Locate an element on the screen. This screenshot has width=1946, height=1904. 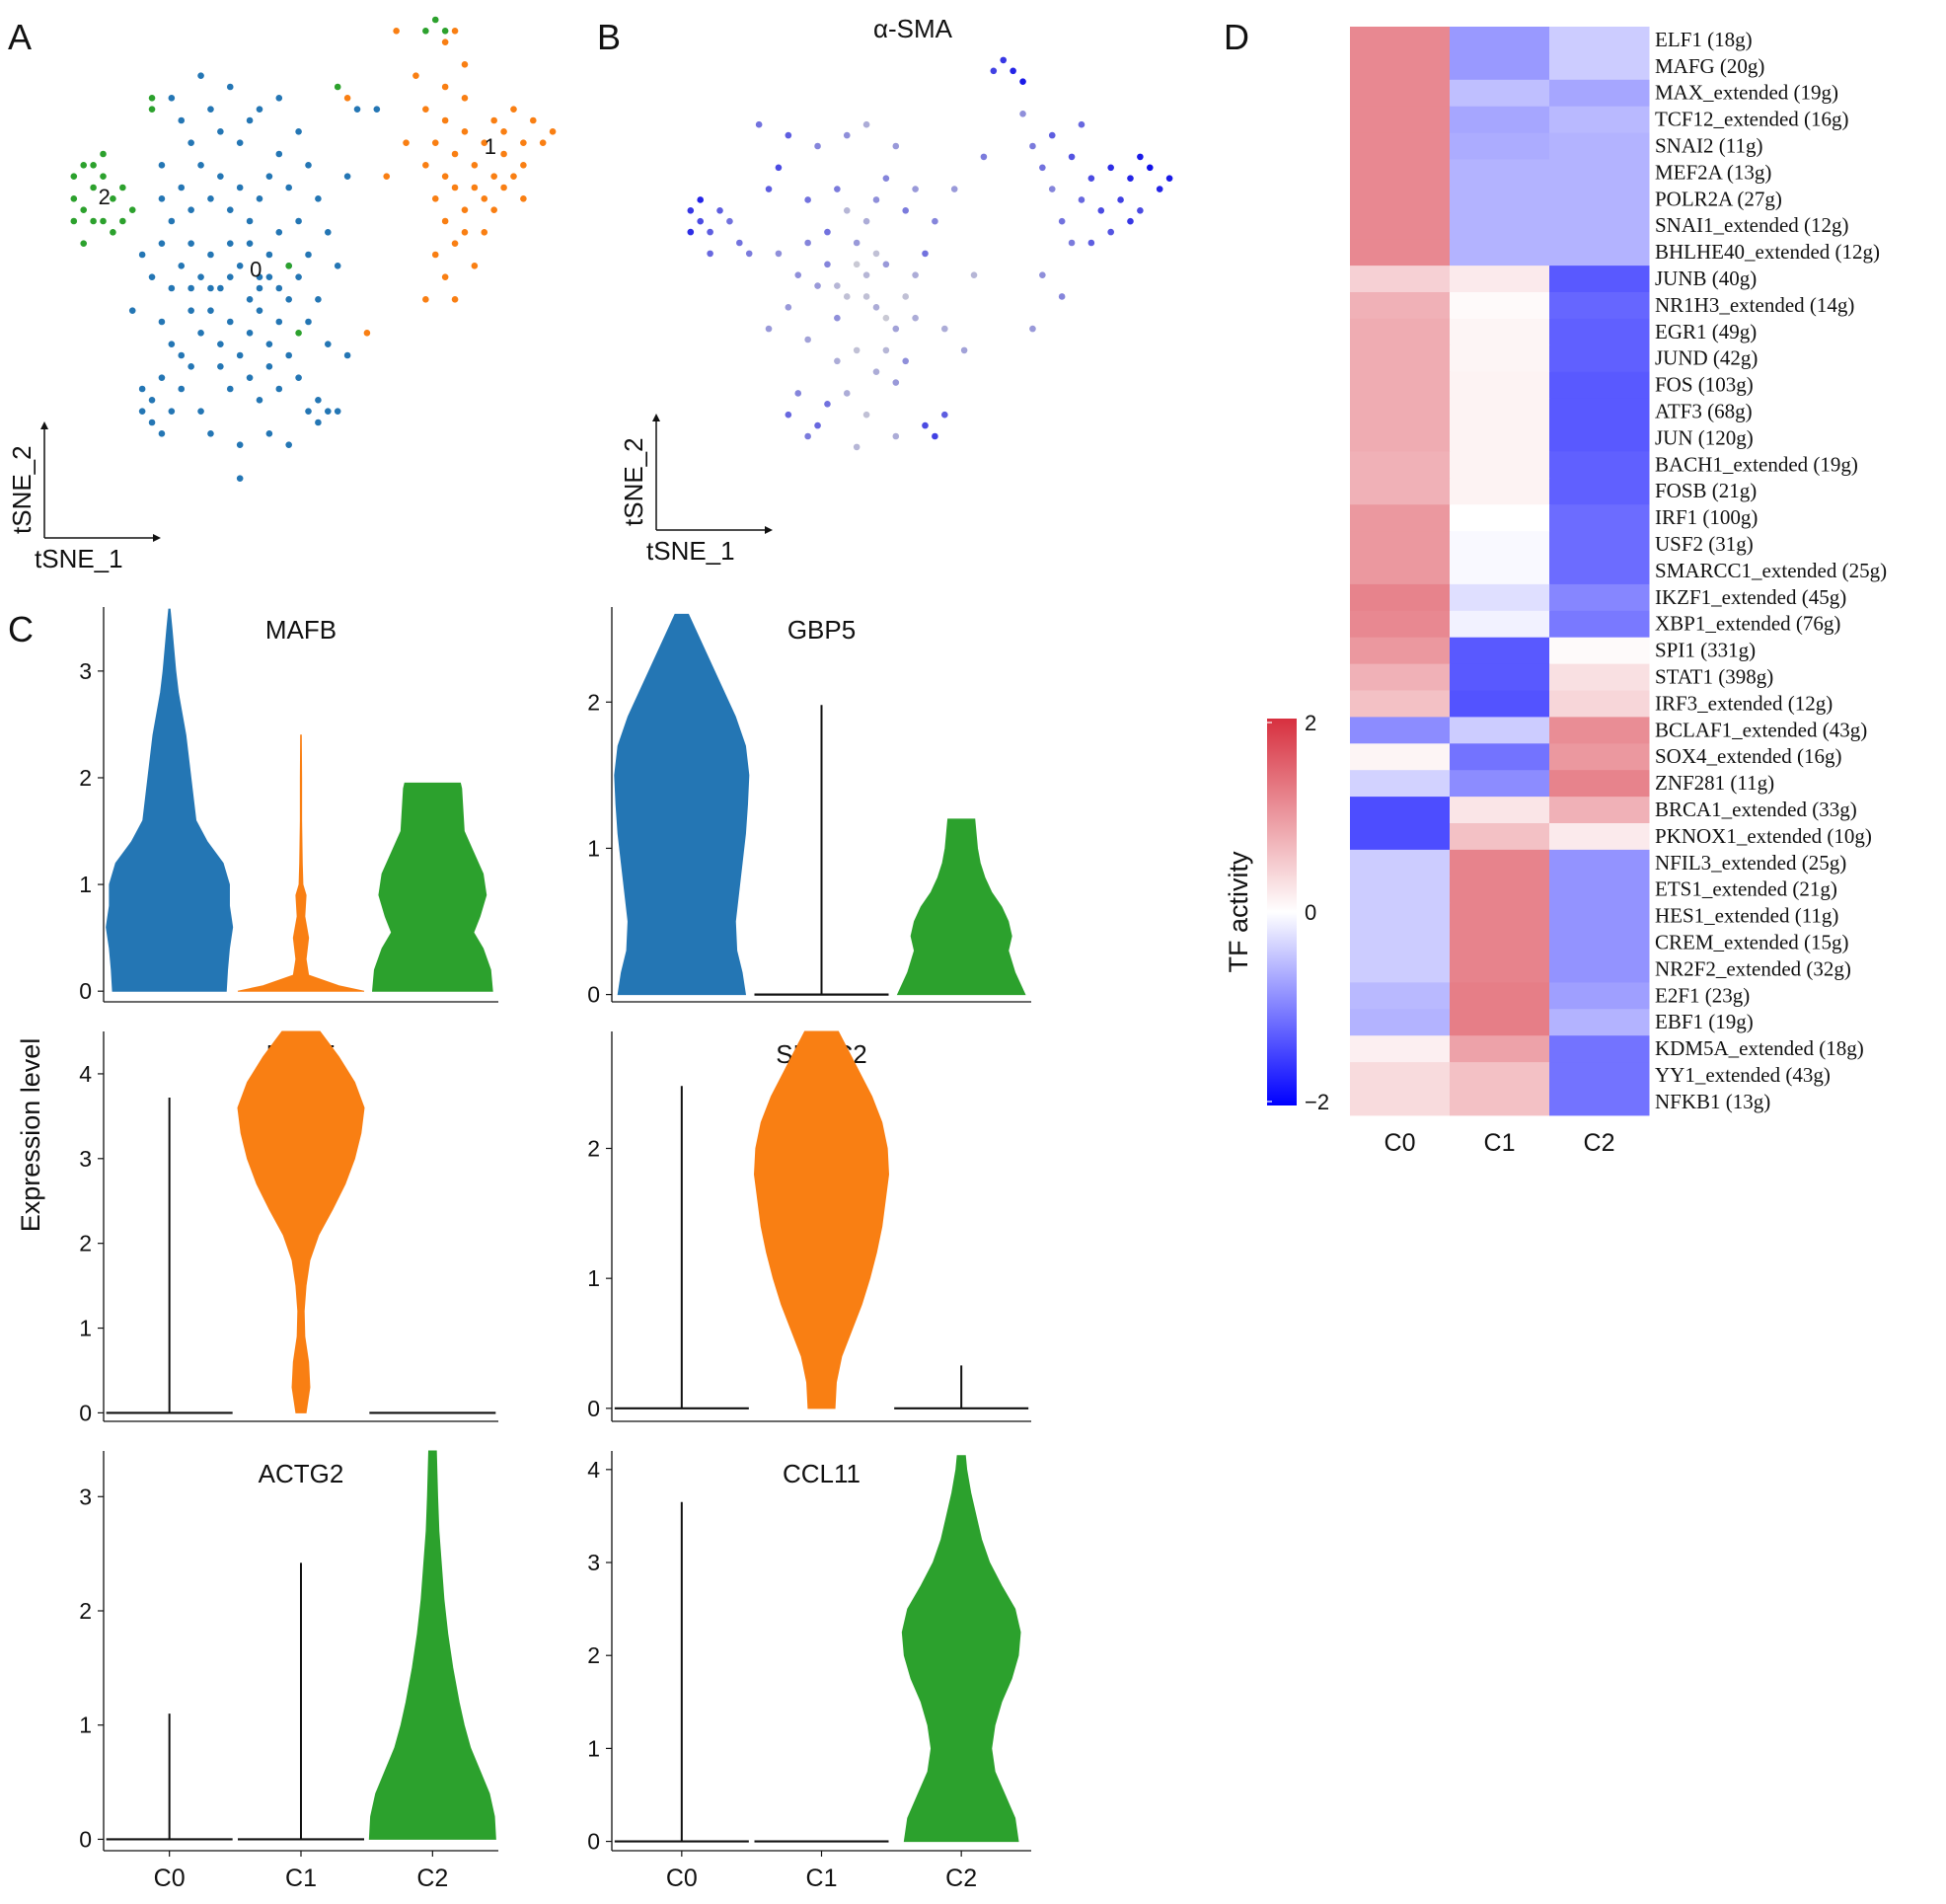
heatmap-row-label: MEF2A (13g) is located at coordinates (1713, 172).